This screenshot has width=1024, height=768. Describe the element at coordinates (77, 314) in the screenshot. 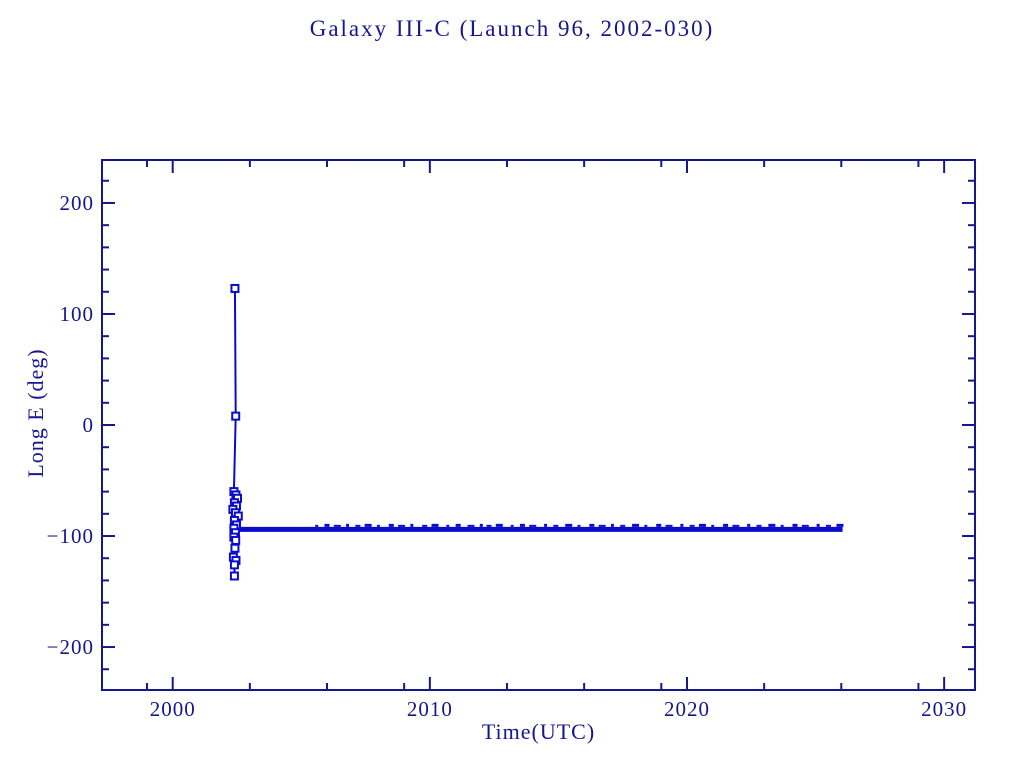

I see `y-tick-label: 100` at that location.